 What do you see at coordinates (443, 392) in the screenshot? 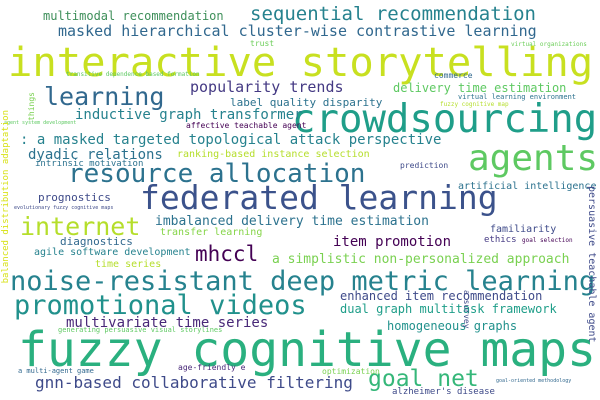
I see `word: alzheimer's disease` at bounding box center [443, 392].